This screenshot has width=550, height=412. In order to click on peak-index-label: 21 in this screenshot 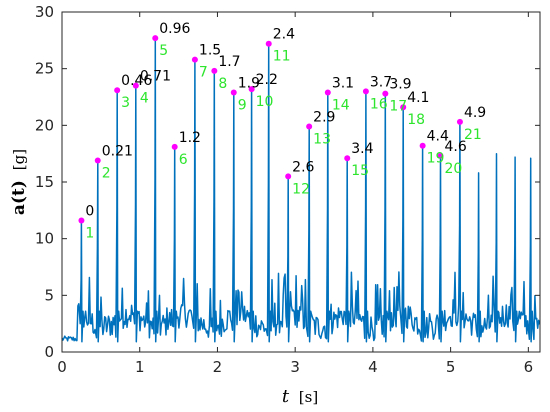, I will do `click(473, 135)`.